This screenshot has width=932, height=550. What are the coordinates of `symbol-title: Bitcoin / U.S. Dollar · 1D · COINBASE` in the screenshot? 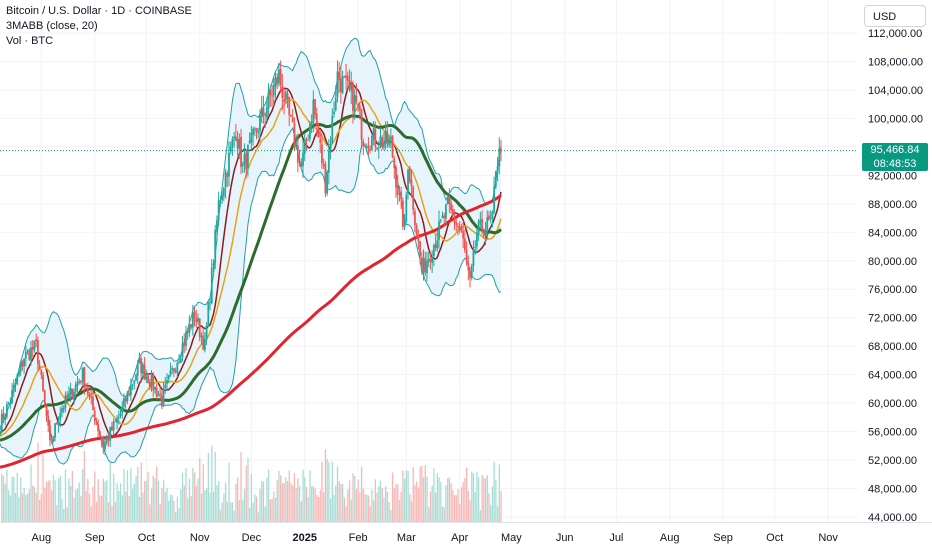 It's located at (99, 11).